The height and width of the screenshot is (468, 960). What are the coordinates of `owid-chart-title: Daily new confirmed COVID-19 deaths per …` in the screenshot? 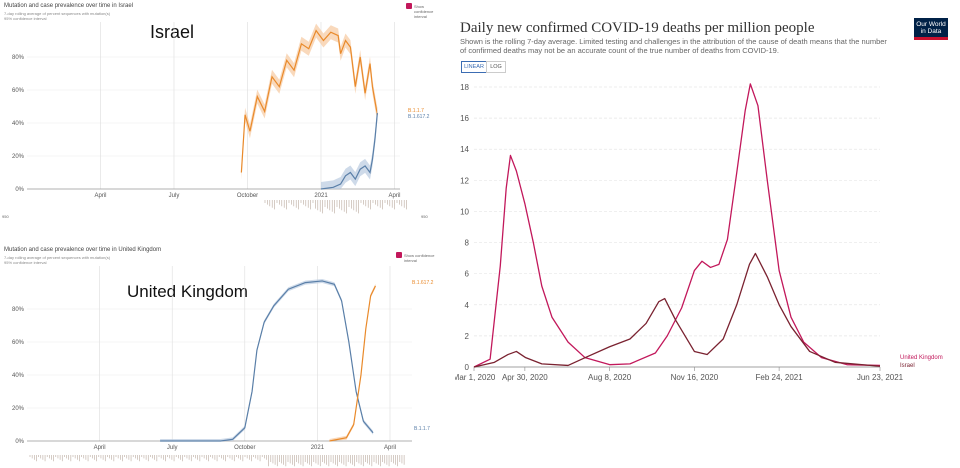 It's located at (637, 28).